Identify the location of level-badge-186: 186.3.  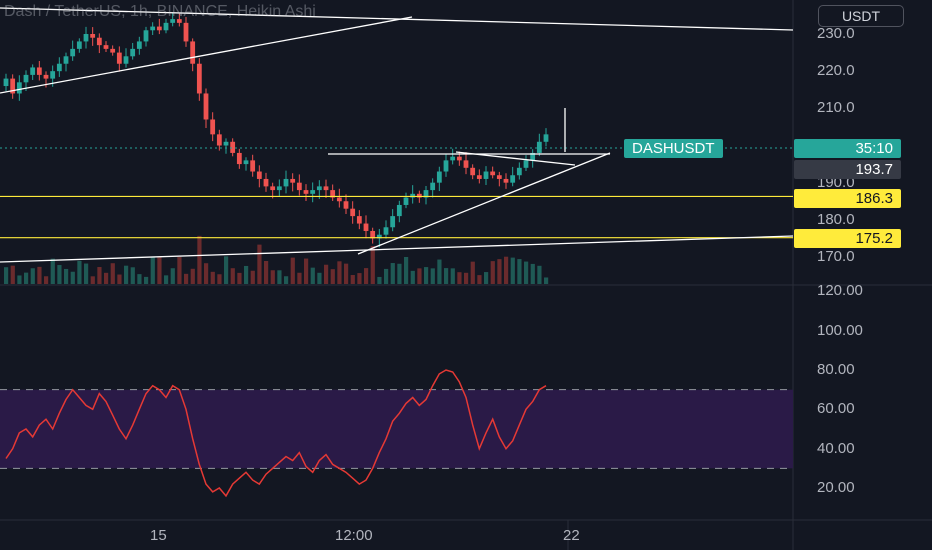
(847, 198).